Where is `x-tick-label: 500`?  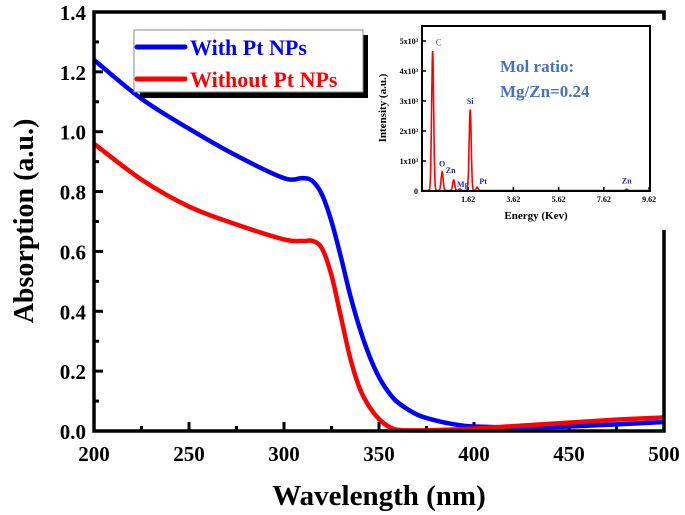
x-tick-label: 500 is located at coordinates (664, 454).